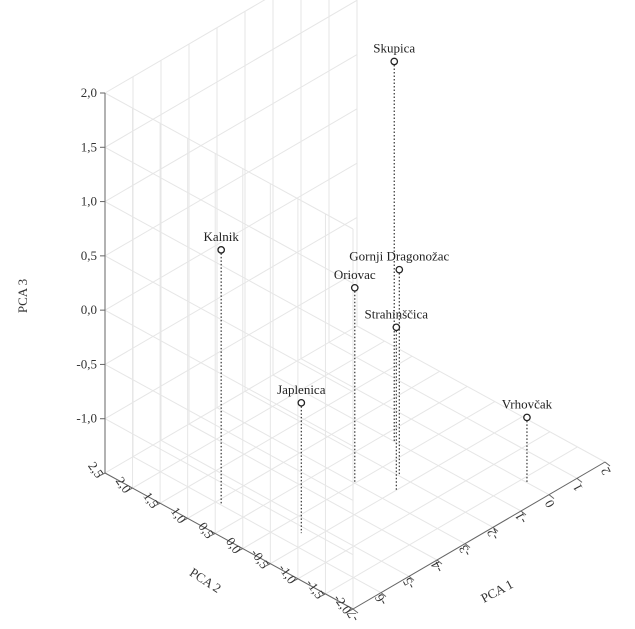 Image resolution: width=635 pixels, height=629 pixels. I want to click on x-axis-label: PCA 1, so click(496, 590).